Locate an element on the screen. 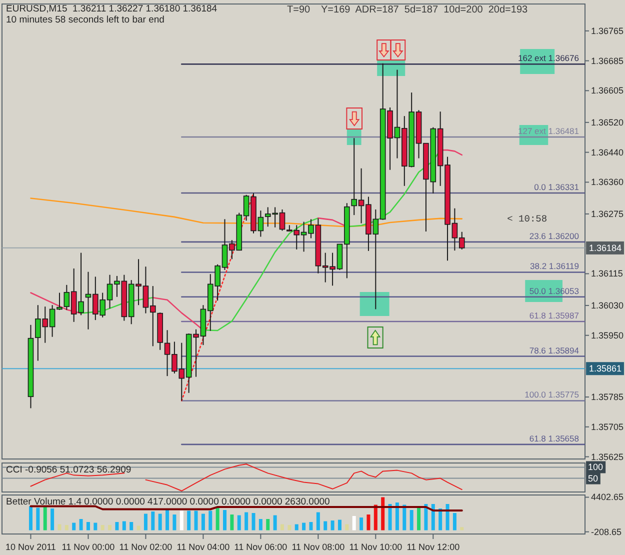 The image size is (625, 555). series-label: 23.6 1.36200 is located at coordinates (554, 235).